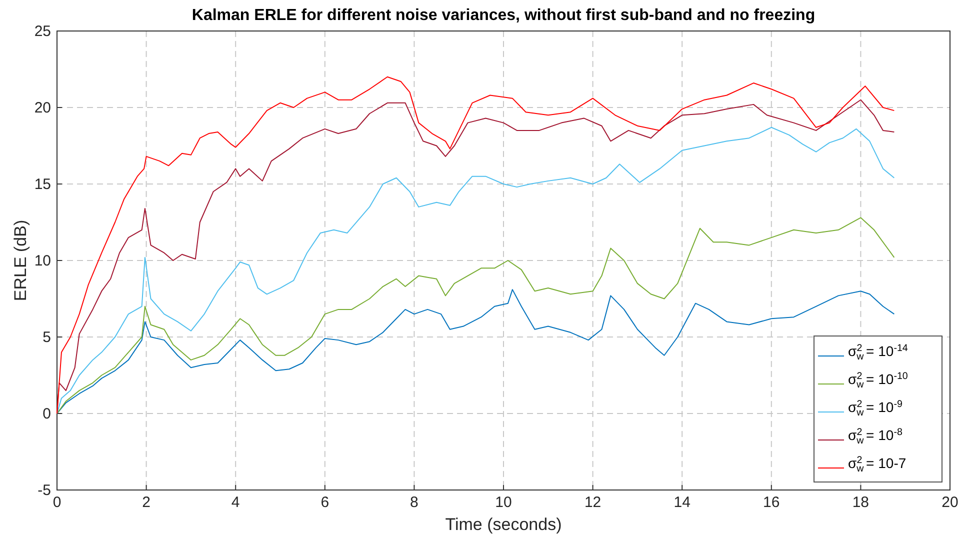  Describe the element at coordinates (504, 15) in the screenshot. I see `chart-title: Kalman ERLE for different noise variances, without first sub-band and no freezing` at that location.